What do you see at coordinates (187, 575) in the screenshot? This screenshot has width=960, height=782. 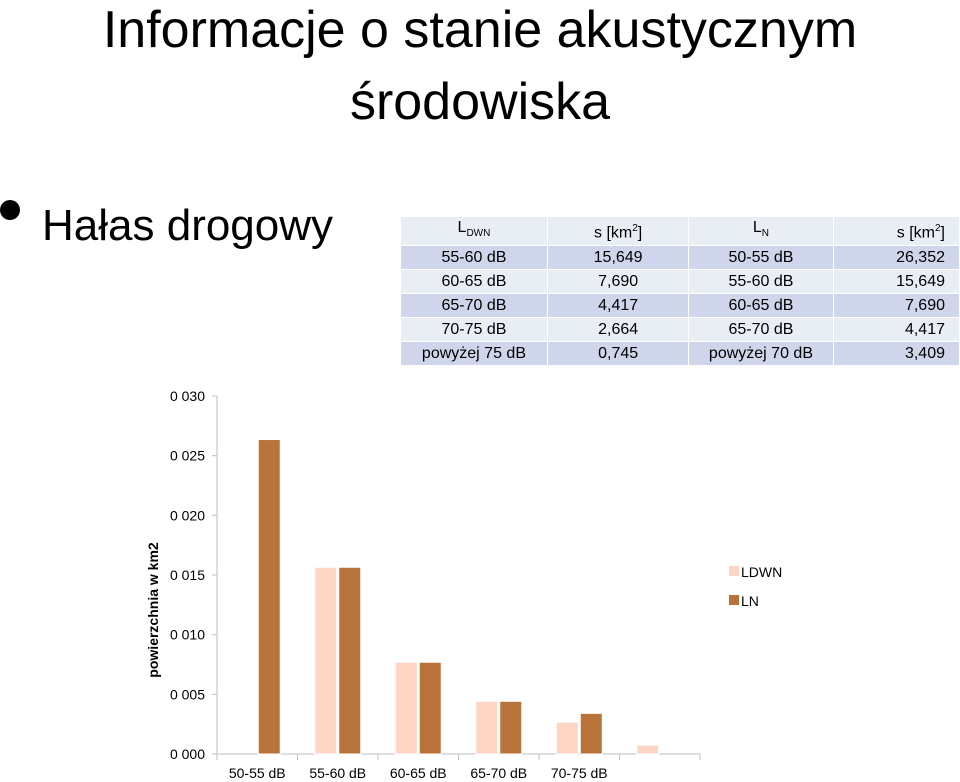 I see `y-tick-label: 0 015` at bounding box center [187, 575].